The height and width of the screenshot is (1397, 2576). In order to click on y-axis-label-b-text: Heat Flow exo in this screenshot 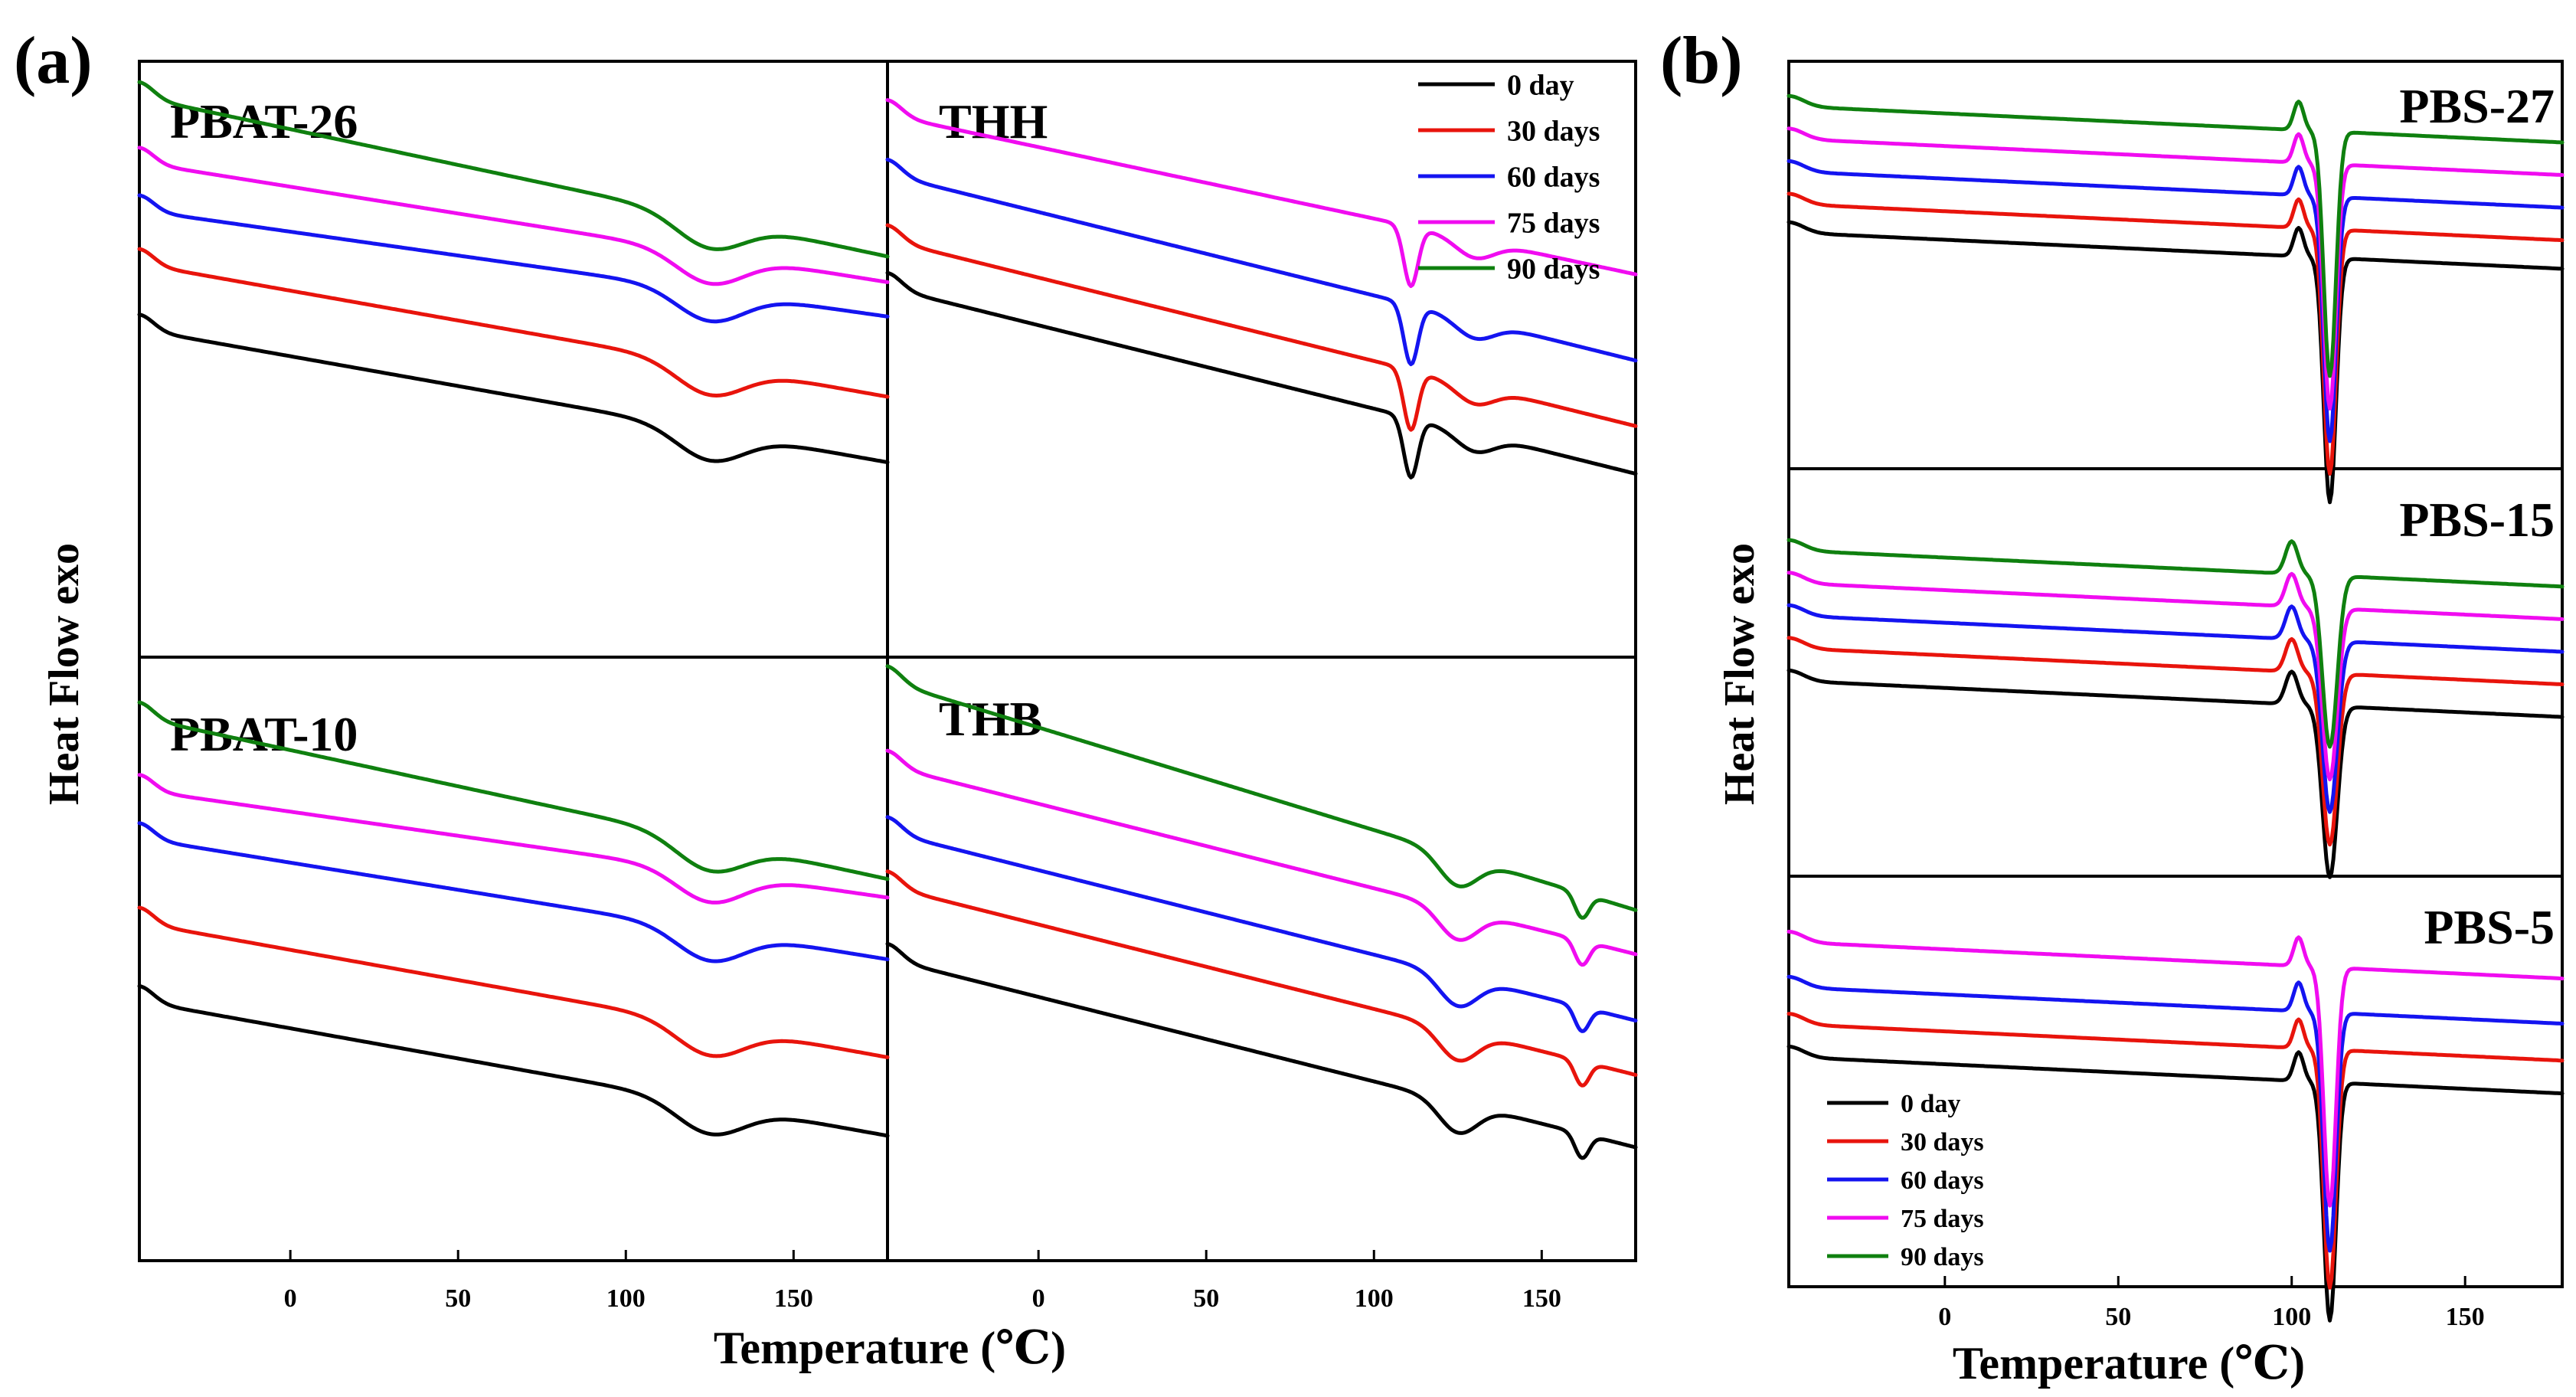, I will do `click(1740, 674)`.